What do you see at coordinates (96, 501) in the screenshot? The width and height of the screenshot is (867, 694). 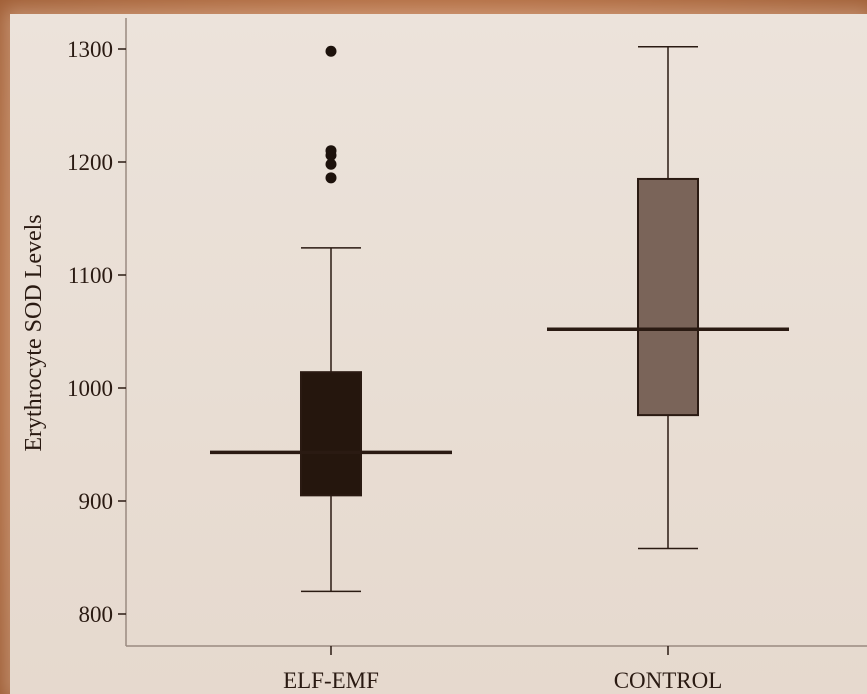 I see `y-tick-label: 900` at bounding box center [96, 501].